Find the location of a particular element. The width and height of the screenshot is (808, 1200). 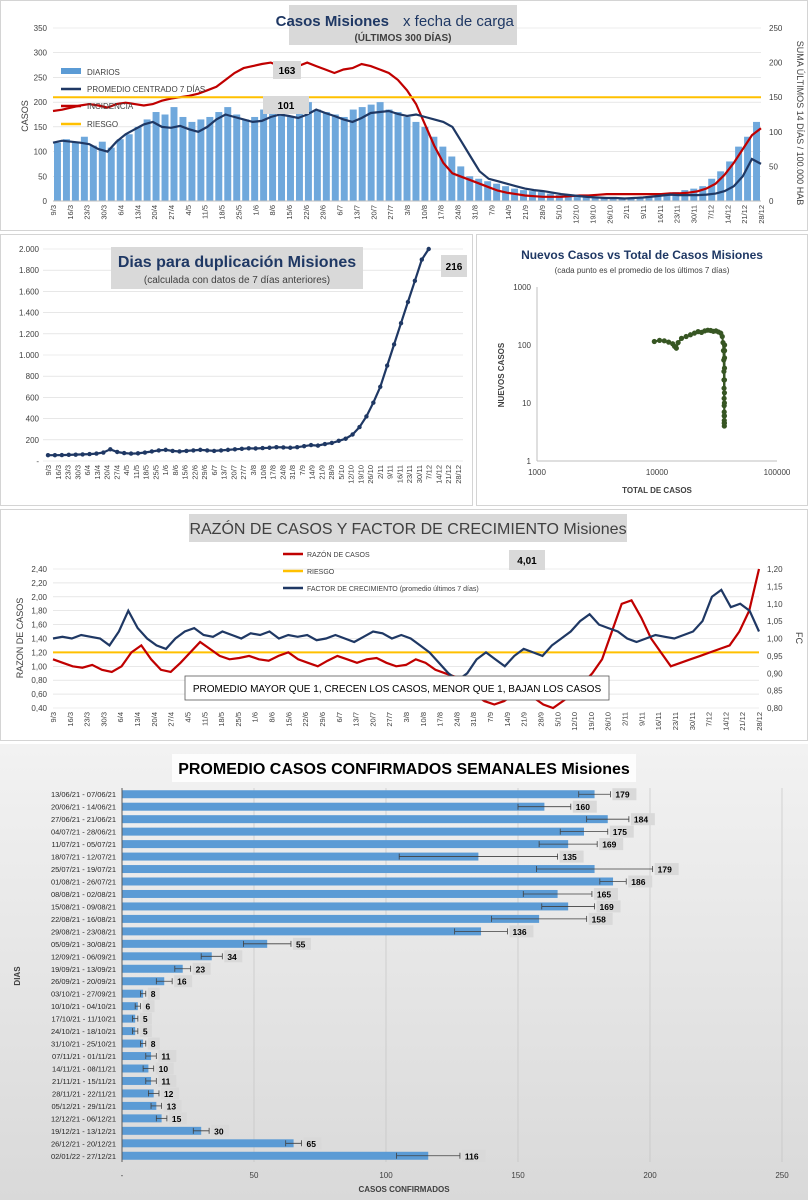

y-tick-label: - is located at coordinates (37, 461).